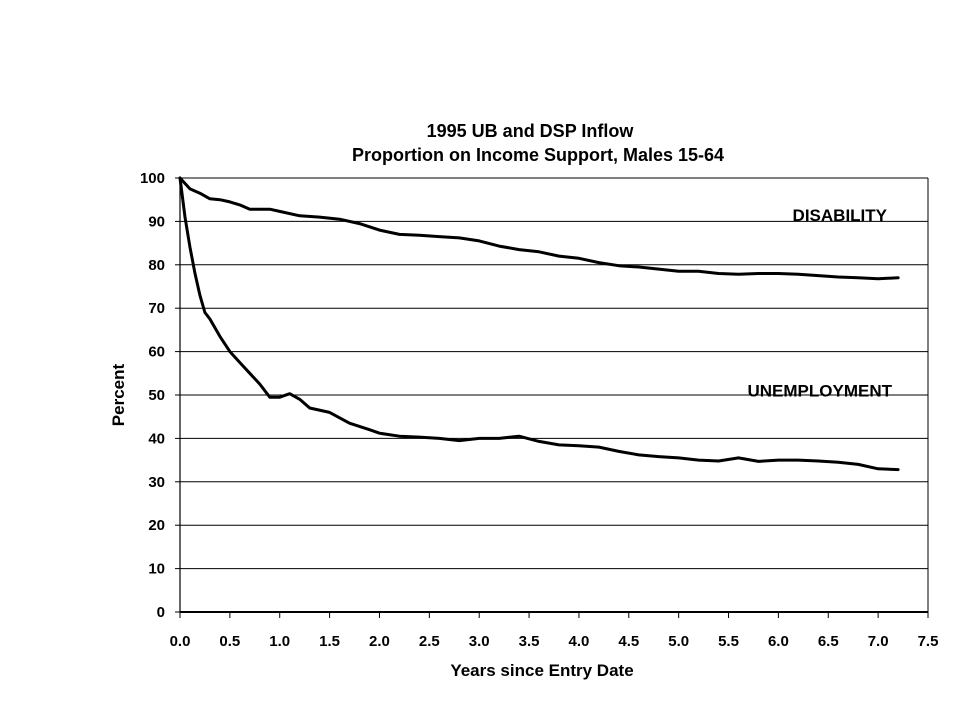  What do you see at coordinates (678, 641) in the screenshot?
I see `x-tick-label-5.0: 5.0` at bounding box center [678, 641].